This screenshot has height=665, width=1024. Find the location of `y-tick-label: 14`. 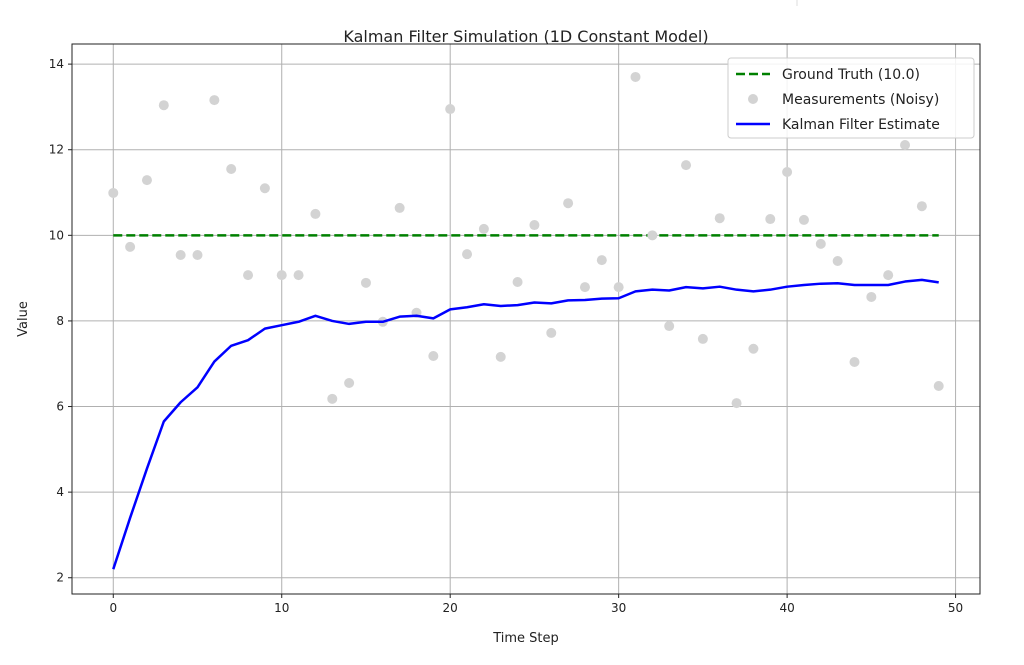

y-tick-label: 14 is located at coordinates (56, 64).